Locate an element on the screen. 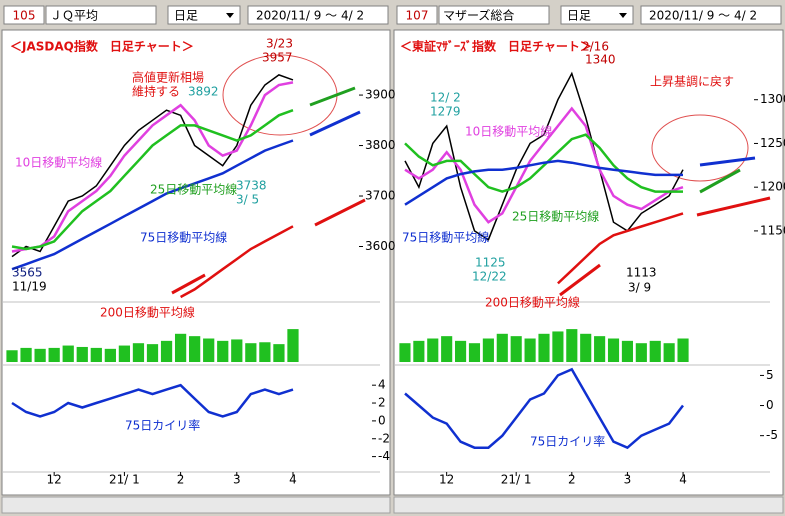 Image resolution: width=785 pixels, height=516 pixels. code: 105 is located at coordinates (24, 16).